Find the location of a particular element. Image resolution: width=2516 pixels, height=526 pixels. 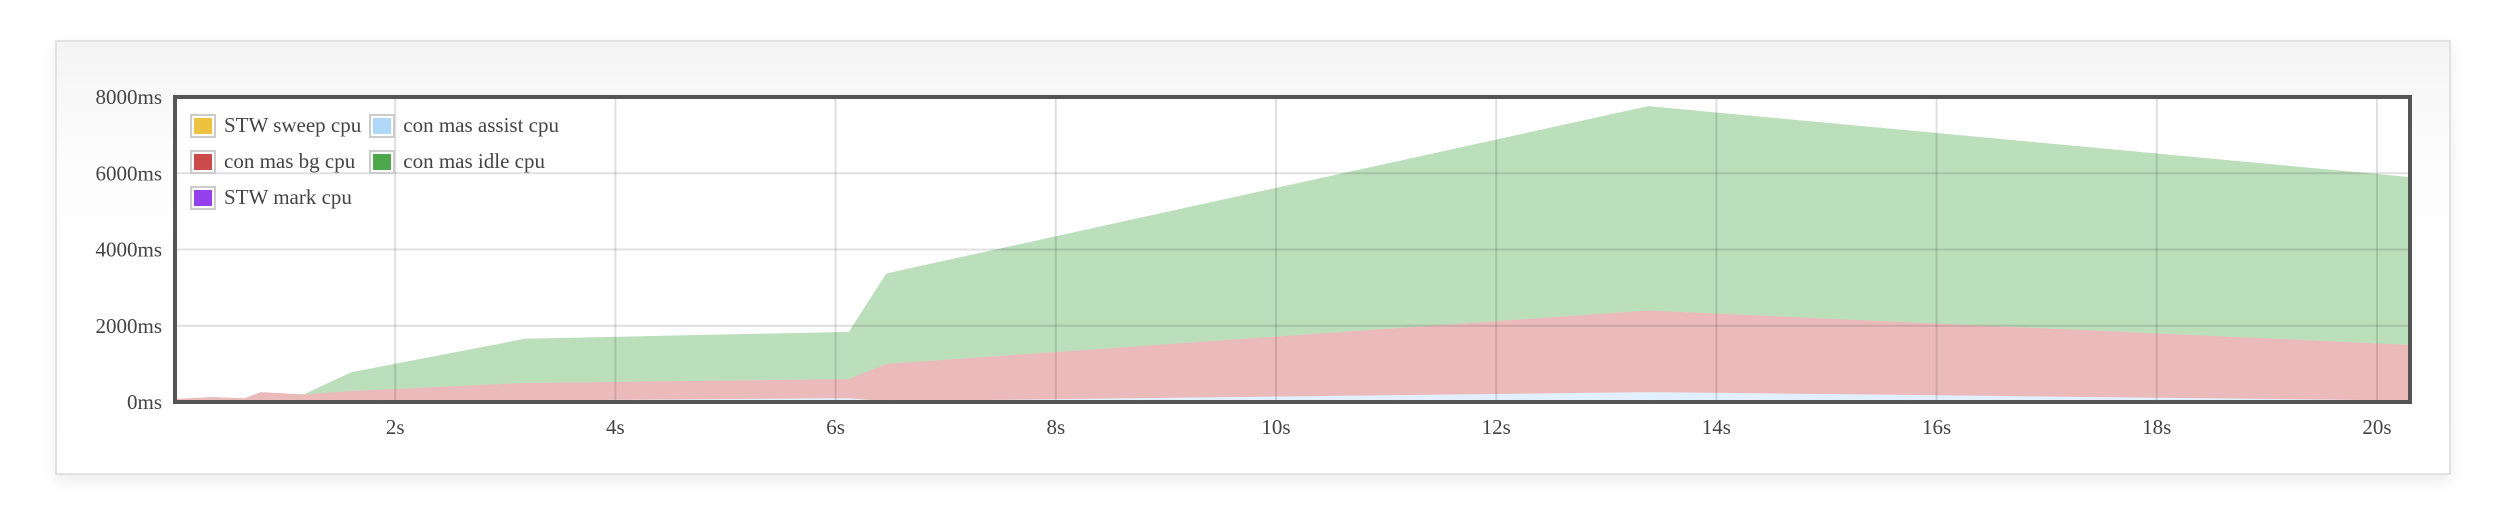

x-tick-label: 18s is located at coordinates (2156, 427).